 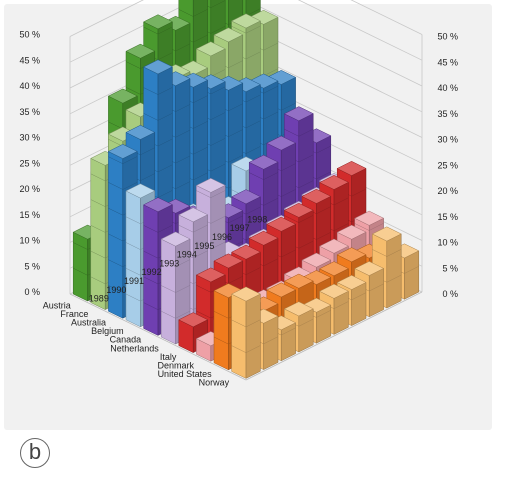 What do you see at coordinates (240, 228) in the screenshot?
I see `year-label: 1997` at bounding box center [240, 228].